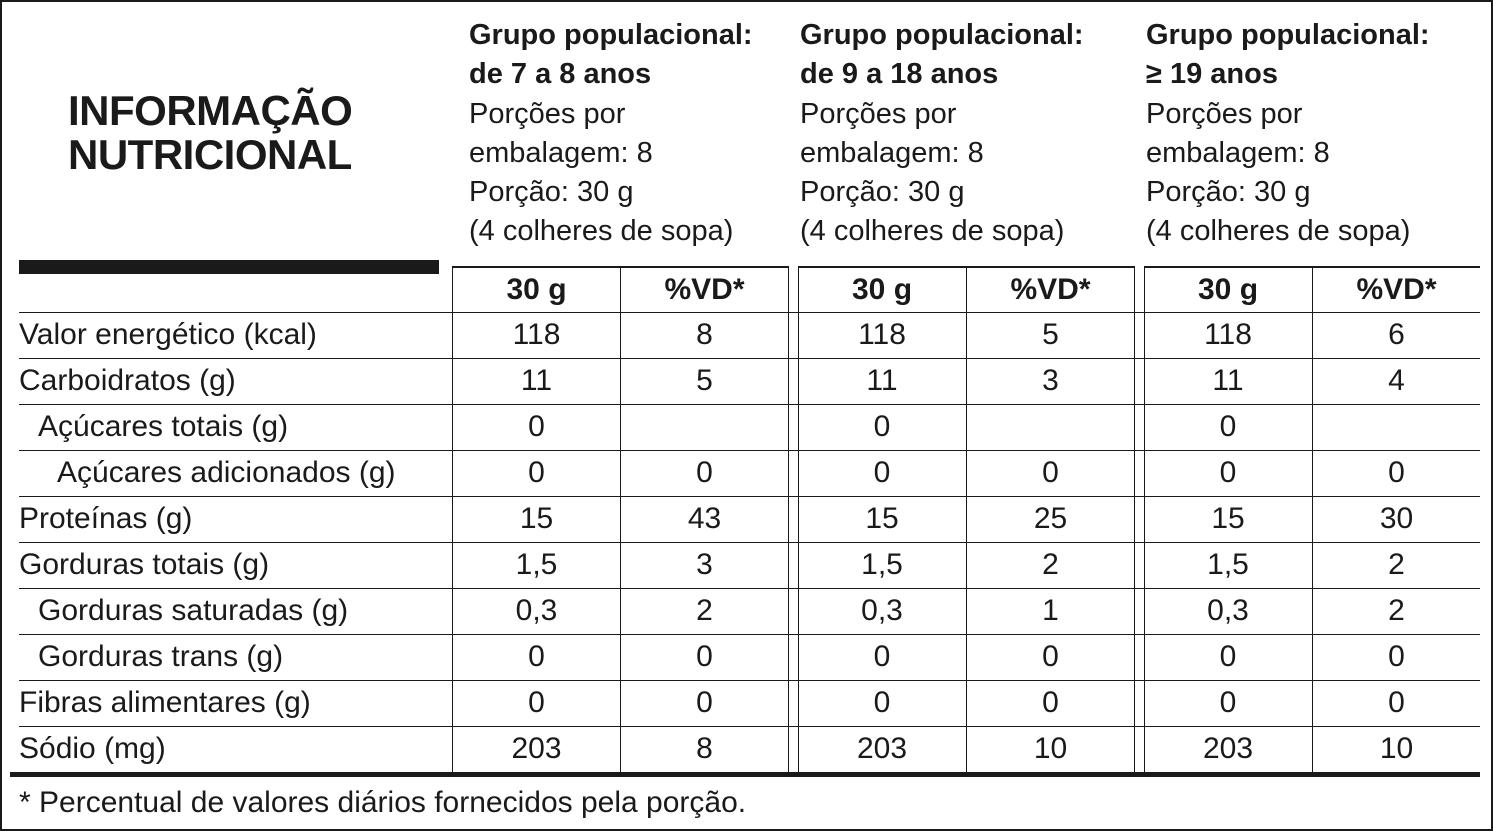 Image resolution: width=1493 pixels, height=831 pixels. What do you see at coordinates (560, 74) in the screenshot?
I see `group-age-range: de 7 a 8 anos` at bounding box center [560, 74].